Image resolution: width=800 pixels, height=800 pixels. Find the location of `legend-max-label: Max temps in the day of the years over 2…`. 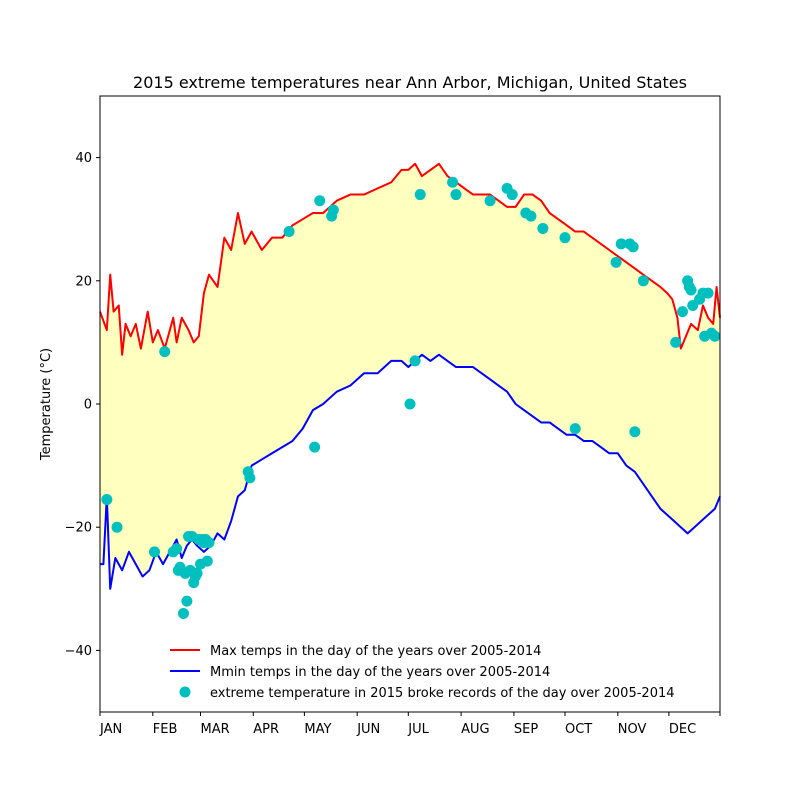

legend-max-label: Max temps in the day of the years over 2… is located at coordinates (375, 651).